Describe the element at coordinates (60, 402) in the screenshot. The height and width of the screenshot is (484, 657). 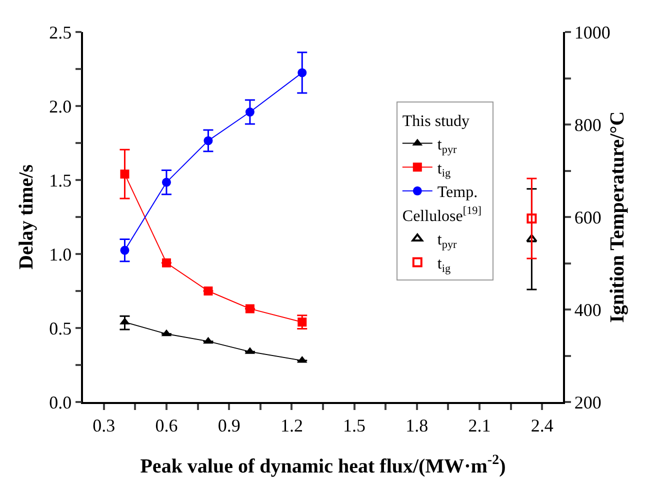
I see `y-tick-label: 0.0` at that location.